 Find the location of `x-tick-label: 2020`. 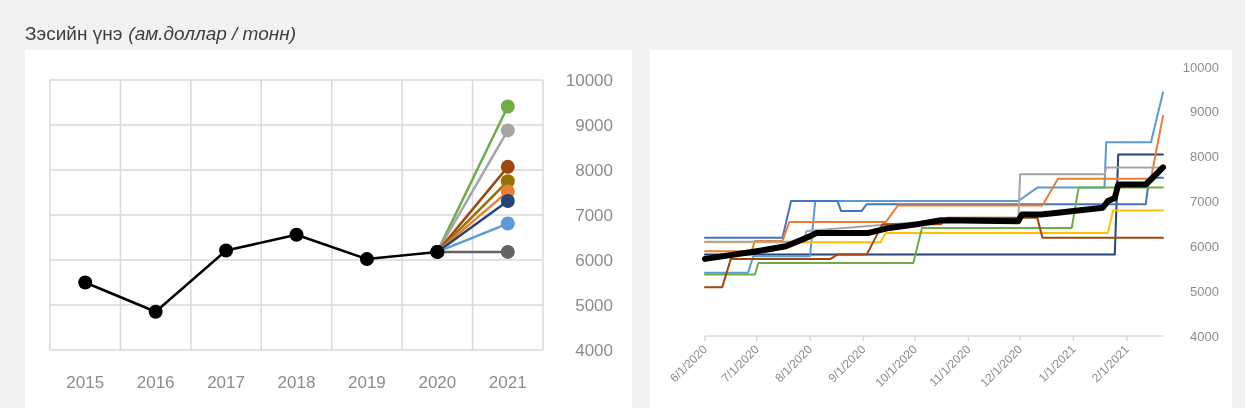

x-tick-label: 2020 is located at coordinates (437, 382).